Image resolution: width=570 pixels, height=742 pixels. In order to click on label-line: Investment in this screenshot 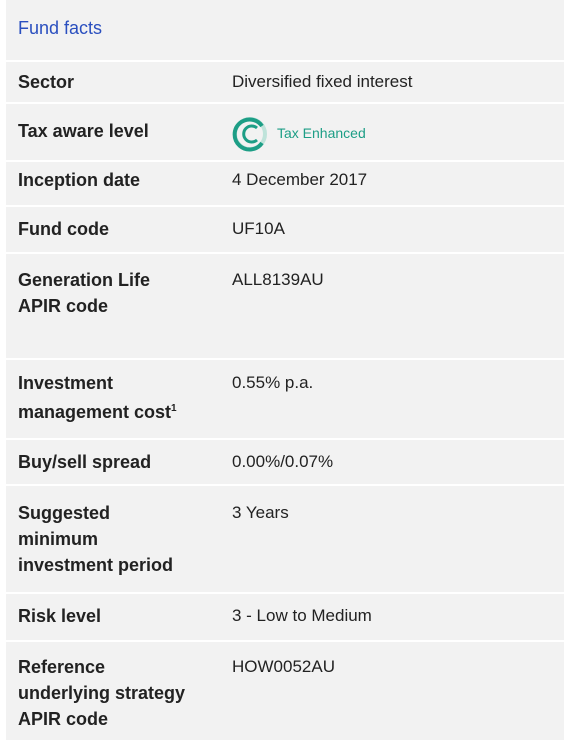, I will do `click(66, 383)`.